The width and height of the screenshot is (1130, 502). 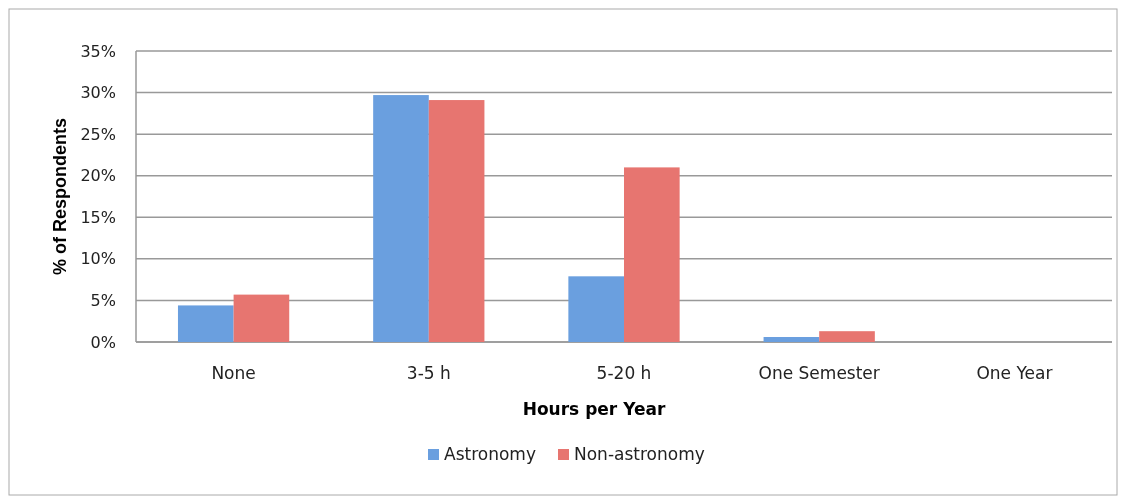 I want to click on x-tick-label: None, so click(x=233, y=373).